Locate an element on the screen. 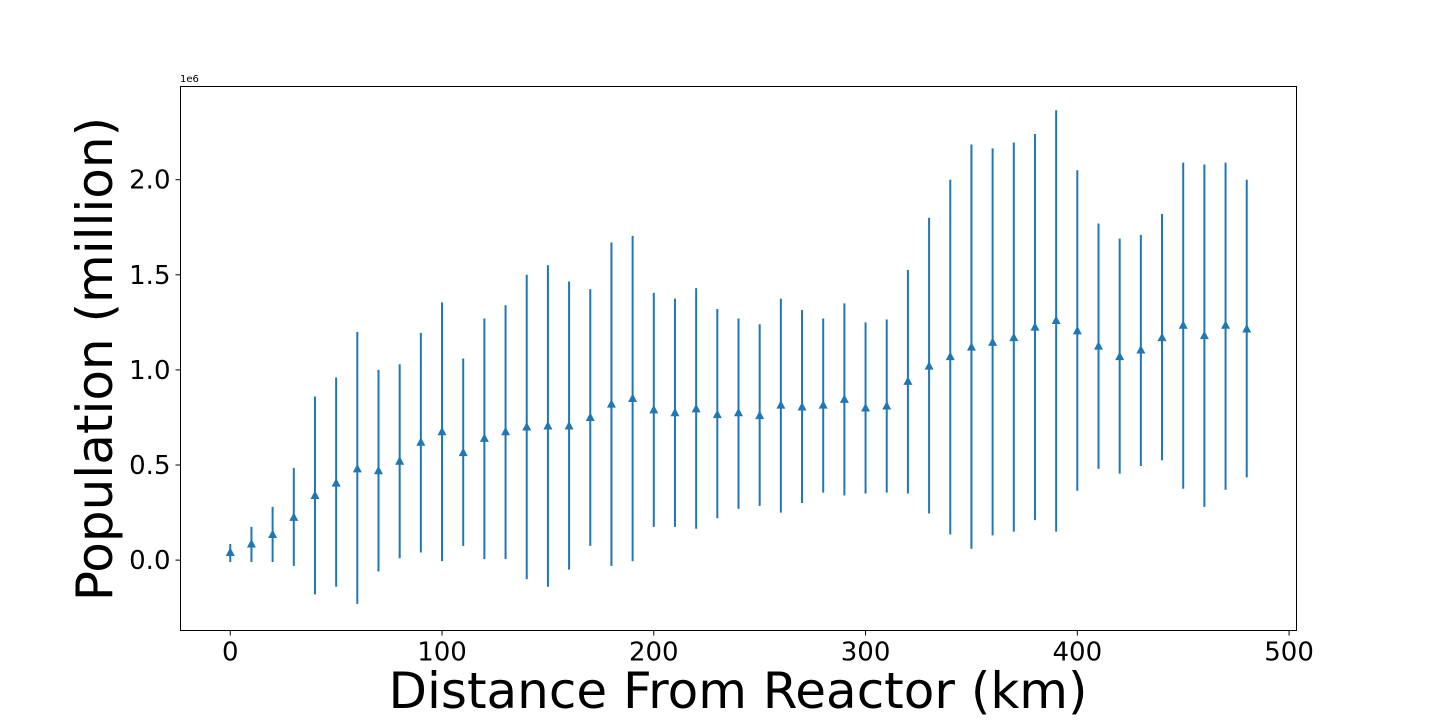 The image size is (1440, 720). y-tick-label: 1.0 is located at coordinates (149, 371).